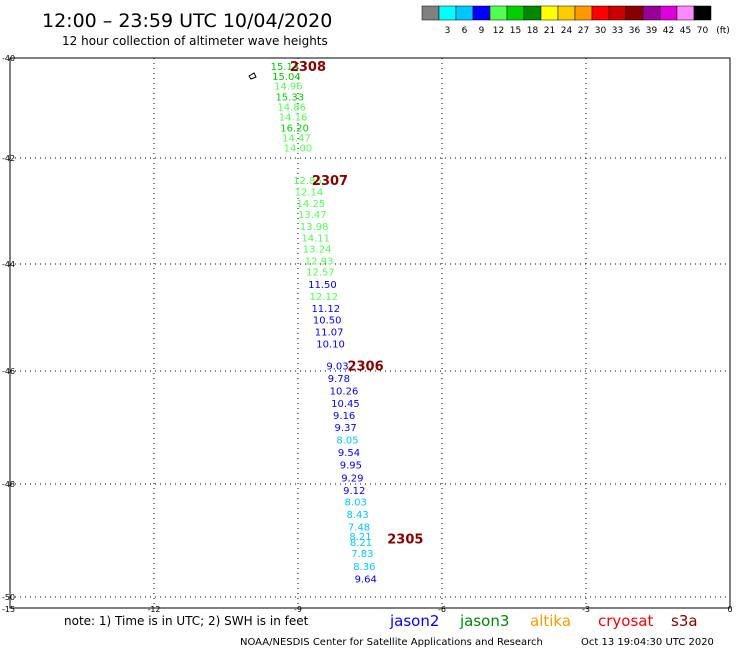 This screenshot has width=740, height=654. I want to click on wave-height-label: 12.12, so click(324, 297).